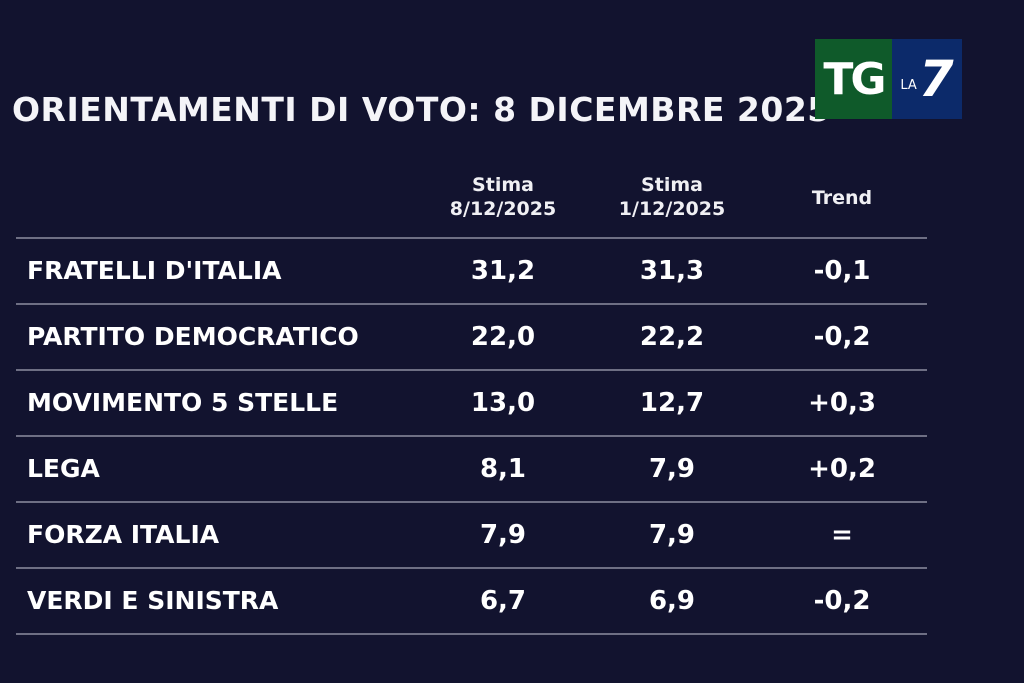  What do you see at coordinates (503, 601) in the screenshot?
I see `current-value: 6,7` at bounding box center [503, 601].